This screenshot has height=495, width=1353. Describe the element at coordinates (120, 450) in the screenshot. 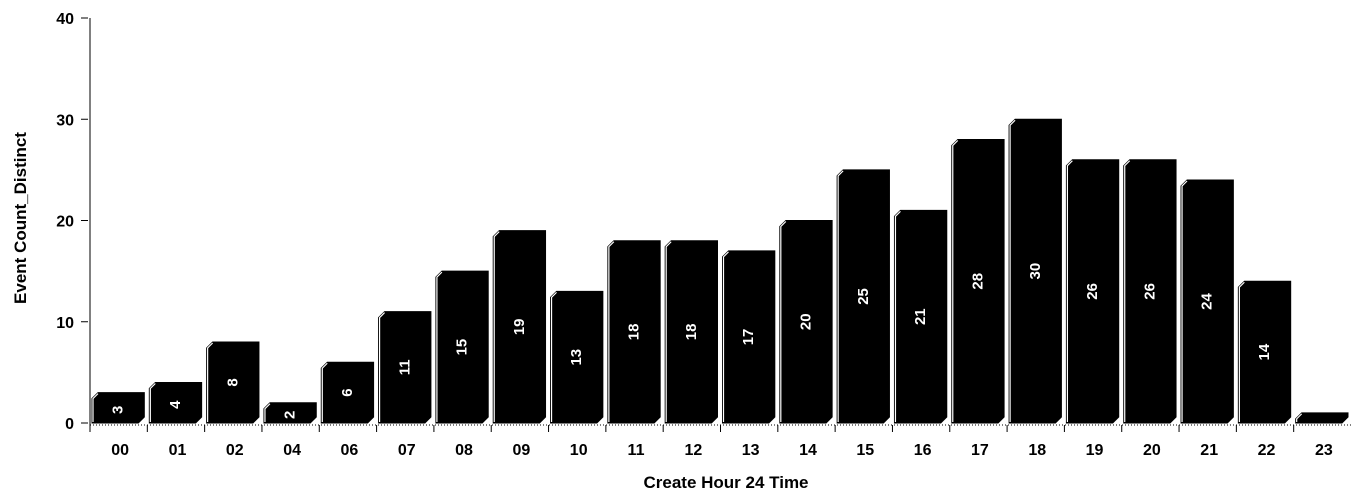

I see `x-tick-label: 00` at that location.